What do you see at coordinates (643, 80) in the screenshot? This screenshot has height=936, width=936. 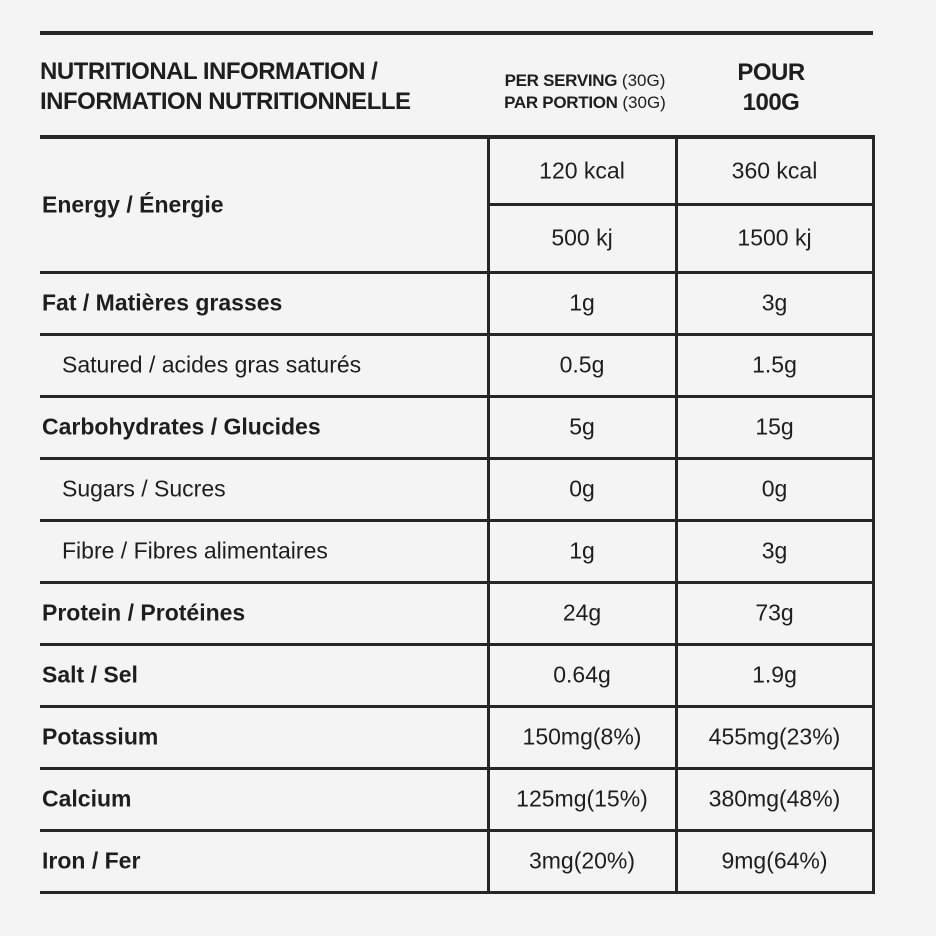 I see `per-serving-unit: (30G)` at bounding box center [643, 80].